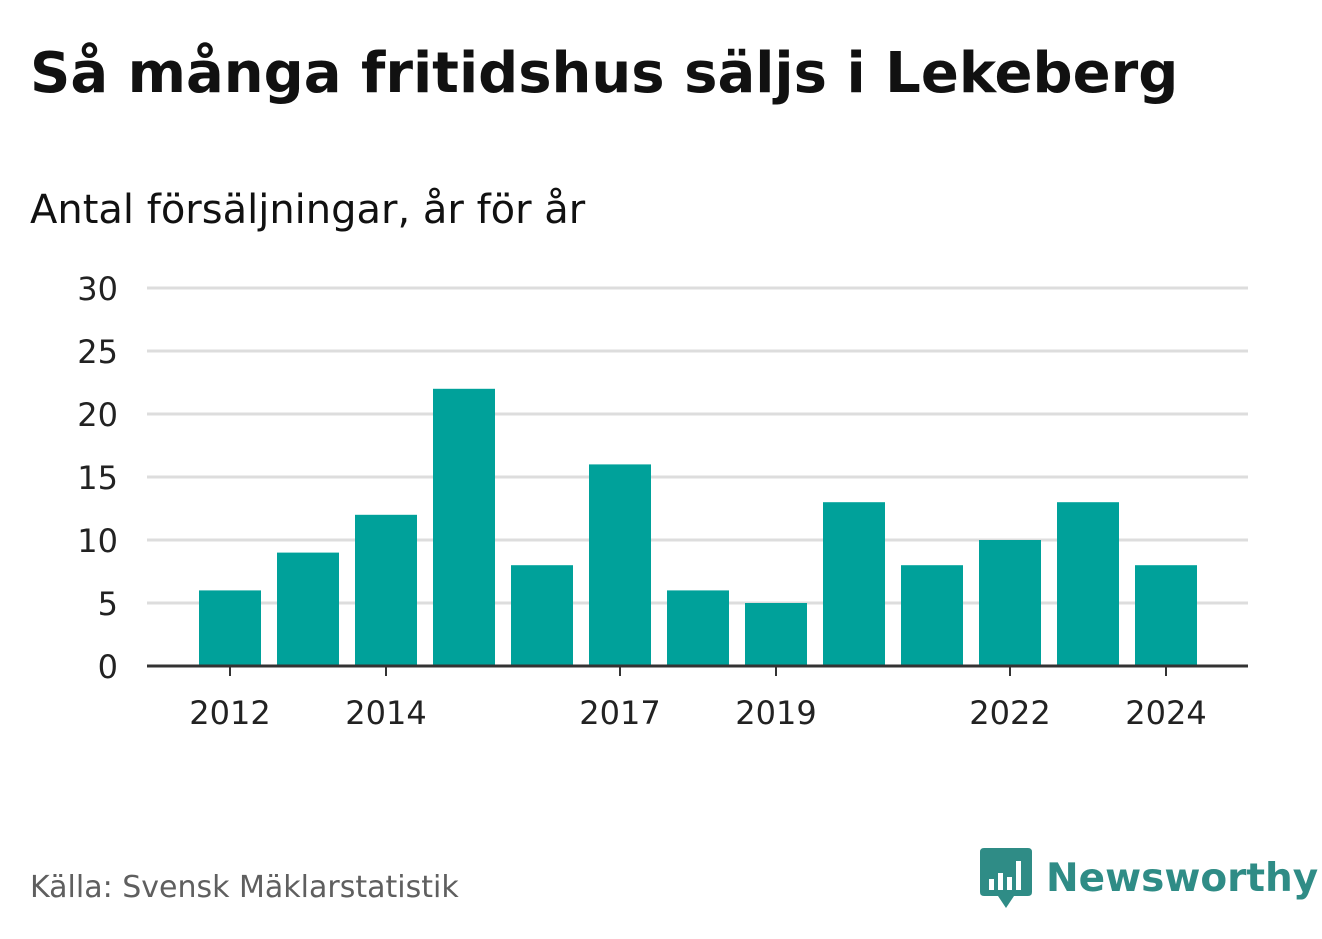  I want to click on x-tick-label: 2022, so click(1009, 713).